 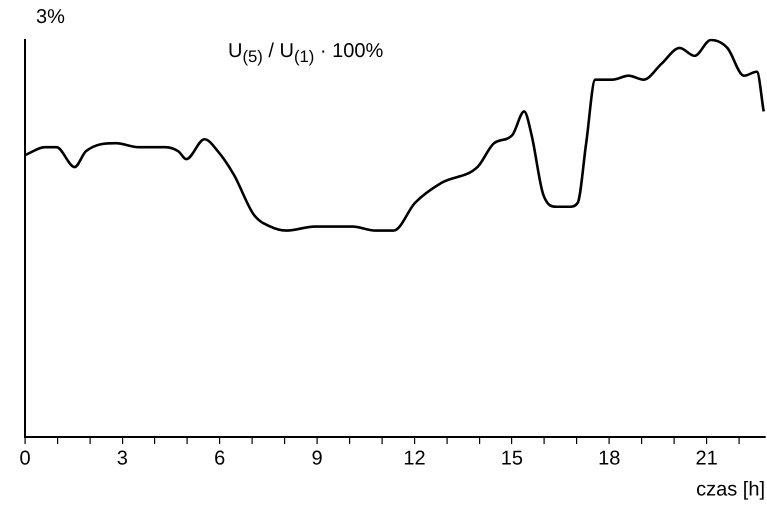 What do you see at coordinates (730, 489) in the screenshot?
I see `x-axis-title: czas [h]` at bounding box center [730, 489].